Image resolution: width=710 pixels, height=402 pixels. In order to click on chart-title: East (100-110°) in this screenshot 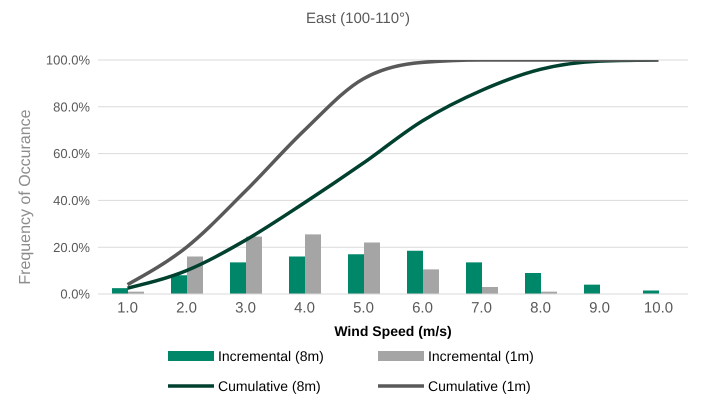, I will do `click(358, 18)`.